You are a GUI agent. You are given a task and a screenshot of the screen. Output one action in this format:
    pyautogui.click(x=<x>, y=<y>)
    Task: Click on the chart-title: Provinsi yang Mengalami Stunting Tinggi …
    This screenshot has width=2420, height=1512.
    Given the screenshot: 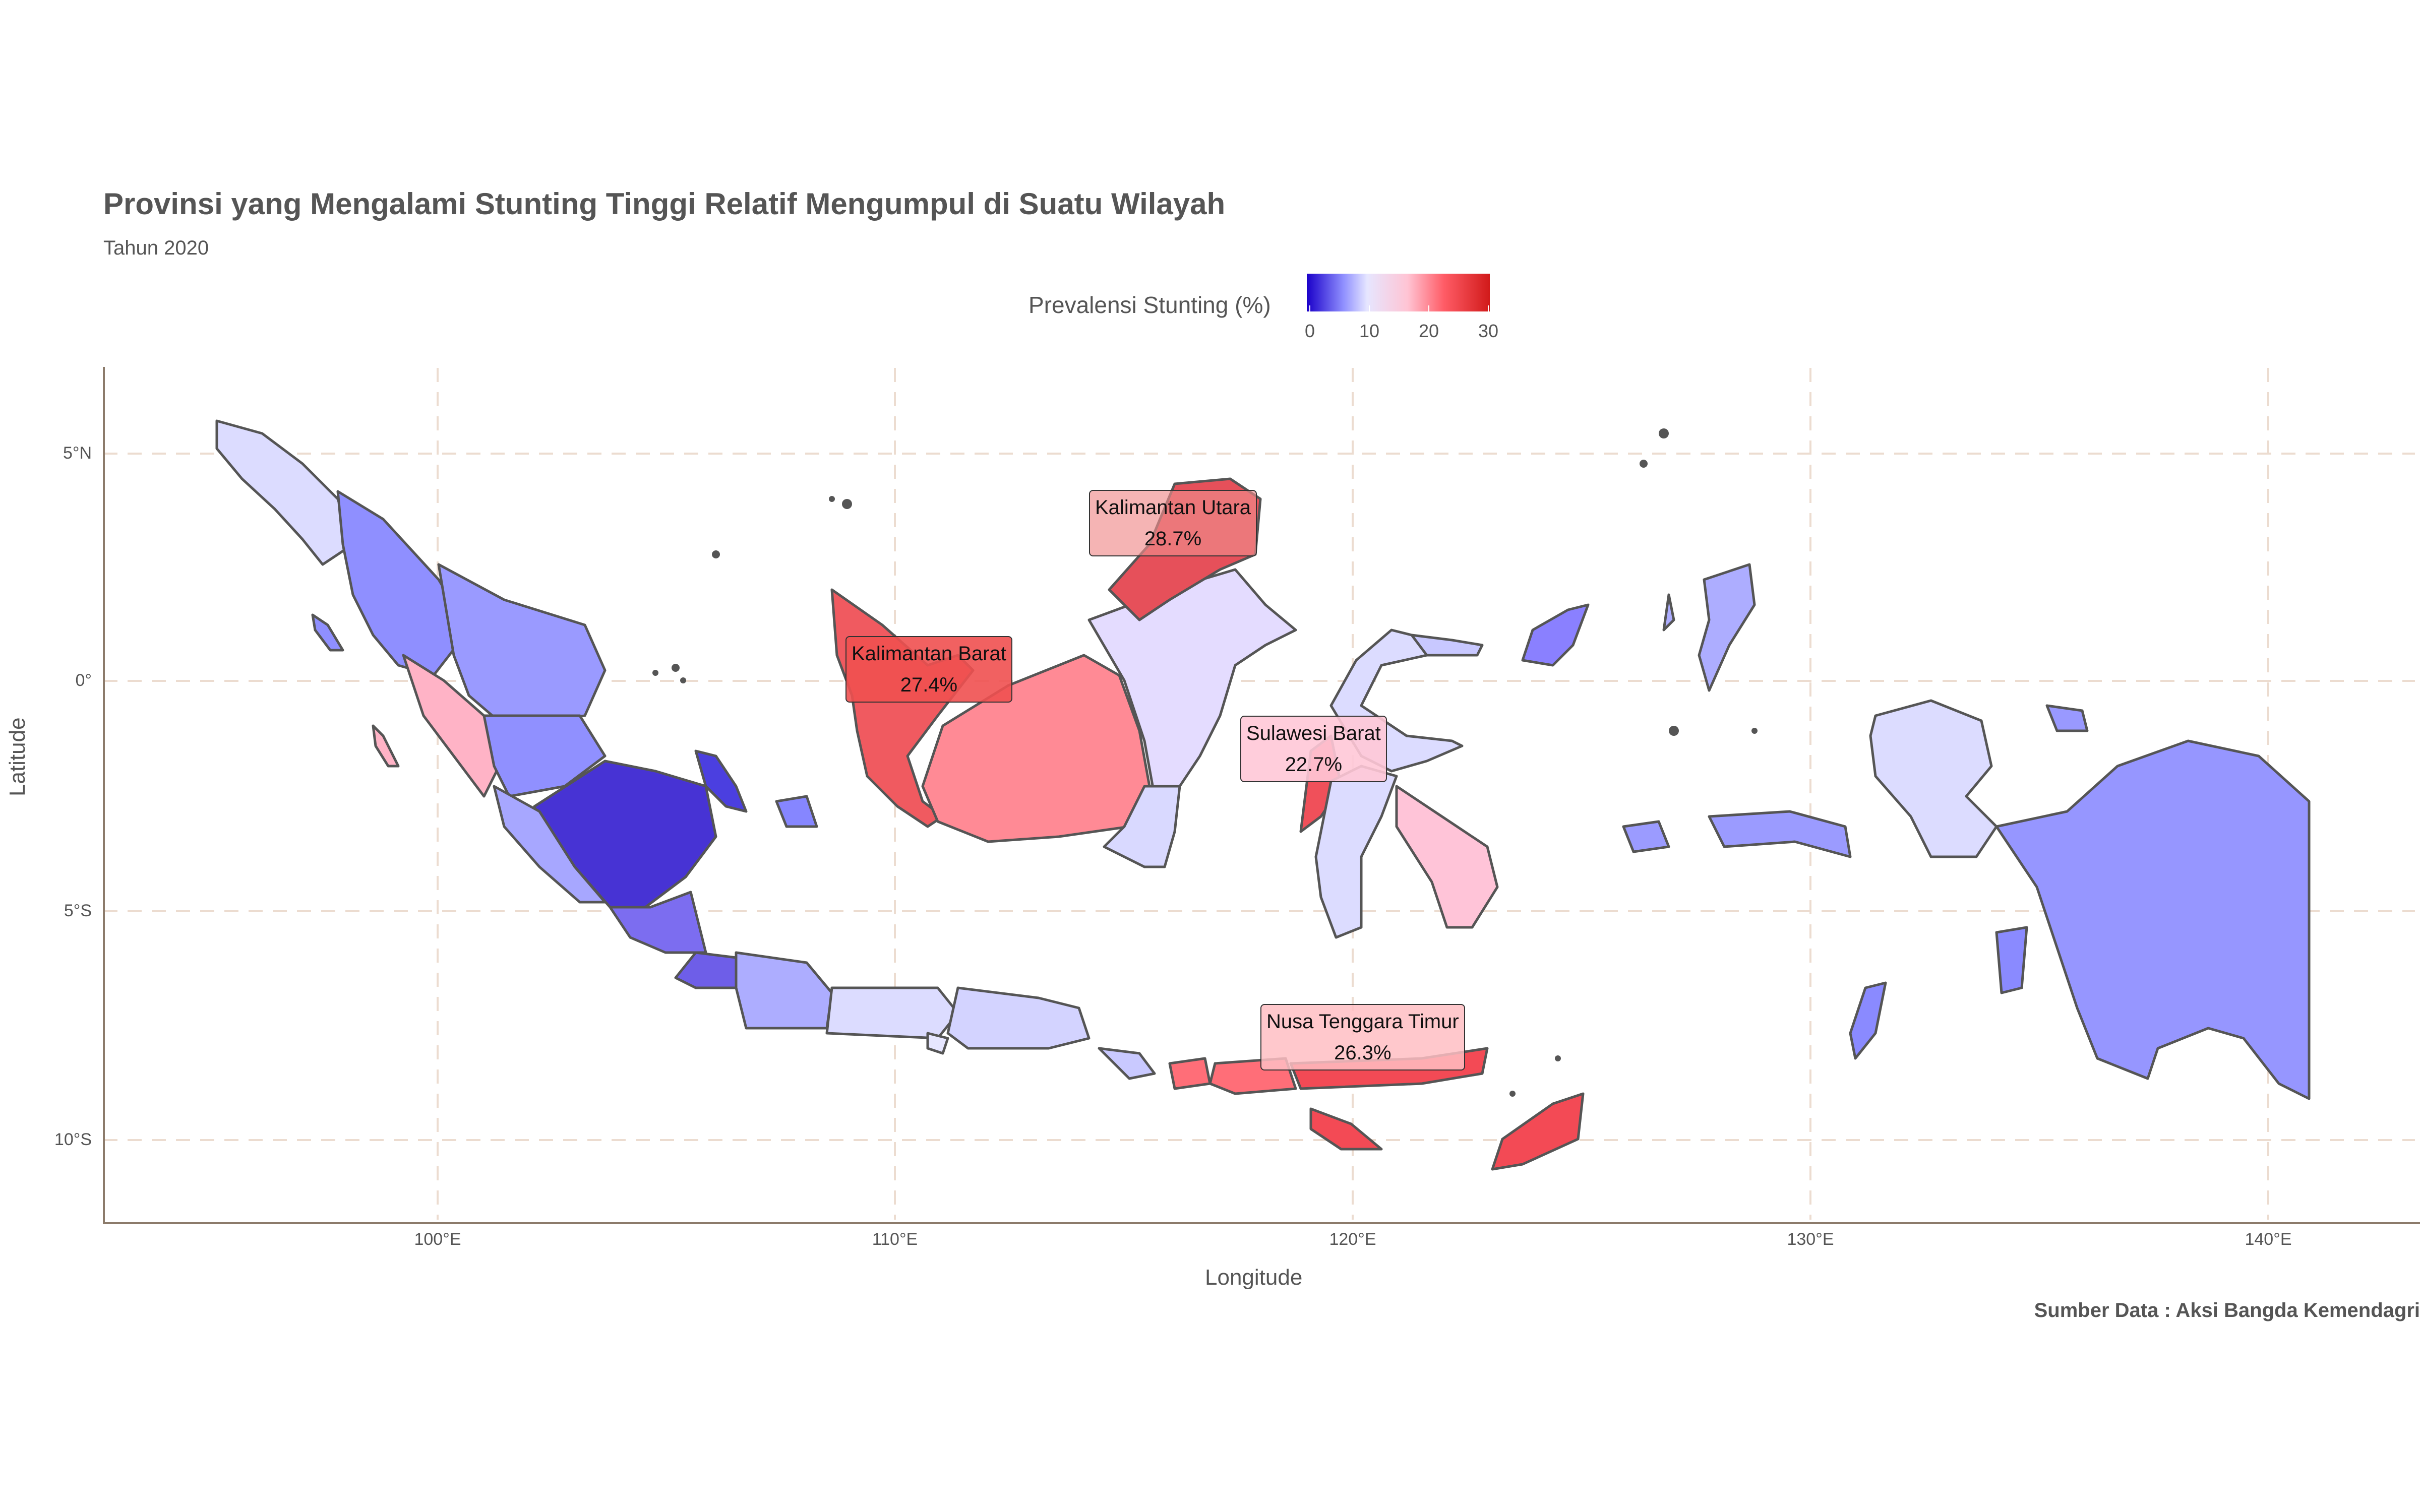 What is the action you would take?
    pyautogui.click(x=664, y=204)
    